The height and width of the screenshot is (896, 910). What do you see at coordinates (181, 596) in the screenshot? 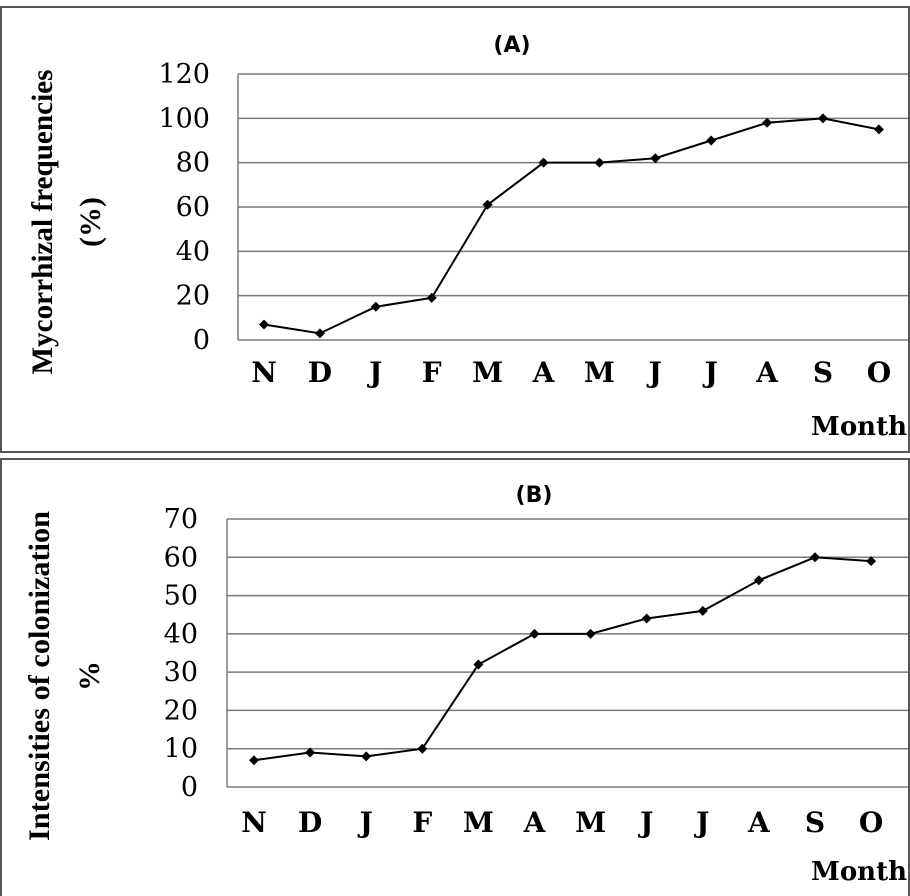
I see `chart-b-ytick-label: 50` at bounding box center [181, 596].